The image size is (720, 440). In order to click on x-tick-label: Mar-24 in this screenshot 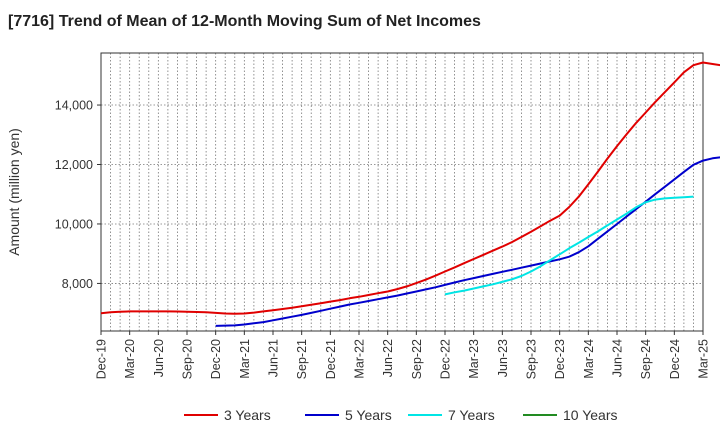, I will do `click(589, 359)`.